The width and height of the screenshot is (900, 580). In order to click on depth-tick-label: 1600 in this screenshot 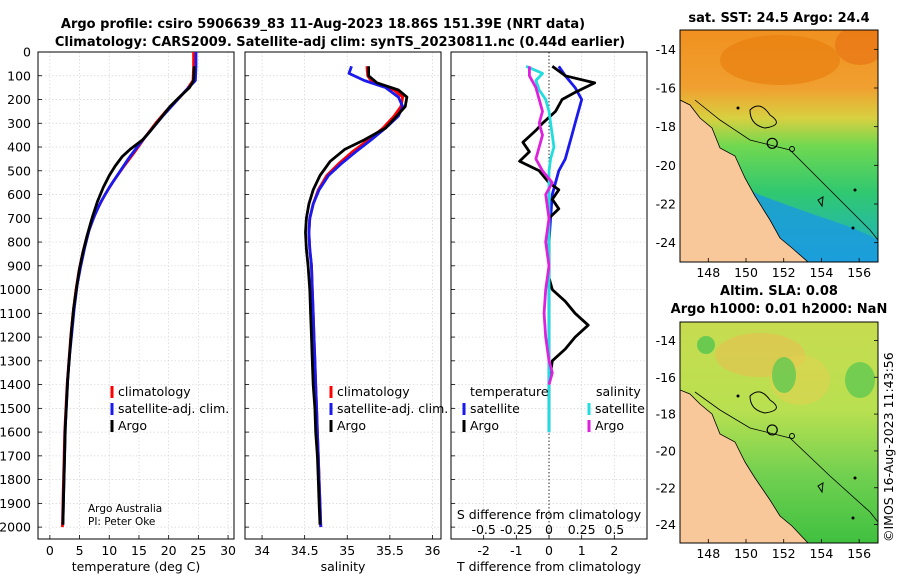, I will do `click(15, 432)`.